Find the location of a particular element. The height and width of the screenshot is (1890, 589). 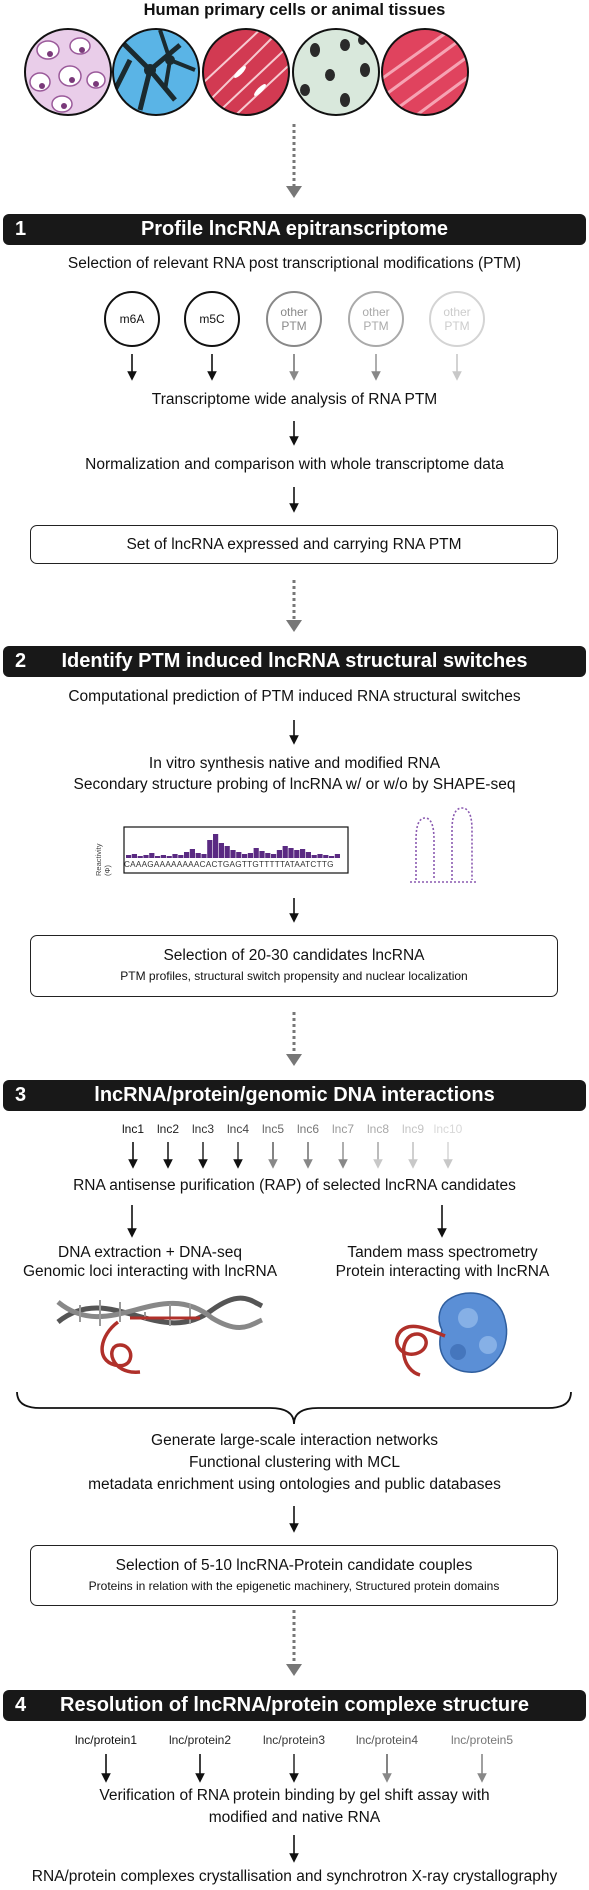

mass-spec-line1: Tandem mass spectrometry is located at coordinates (442, 1252).